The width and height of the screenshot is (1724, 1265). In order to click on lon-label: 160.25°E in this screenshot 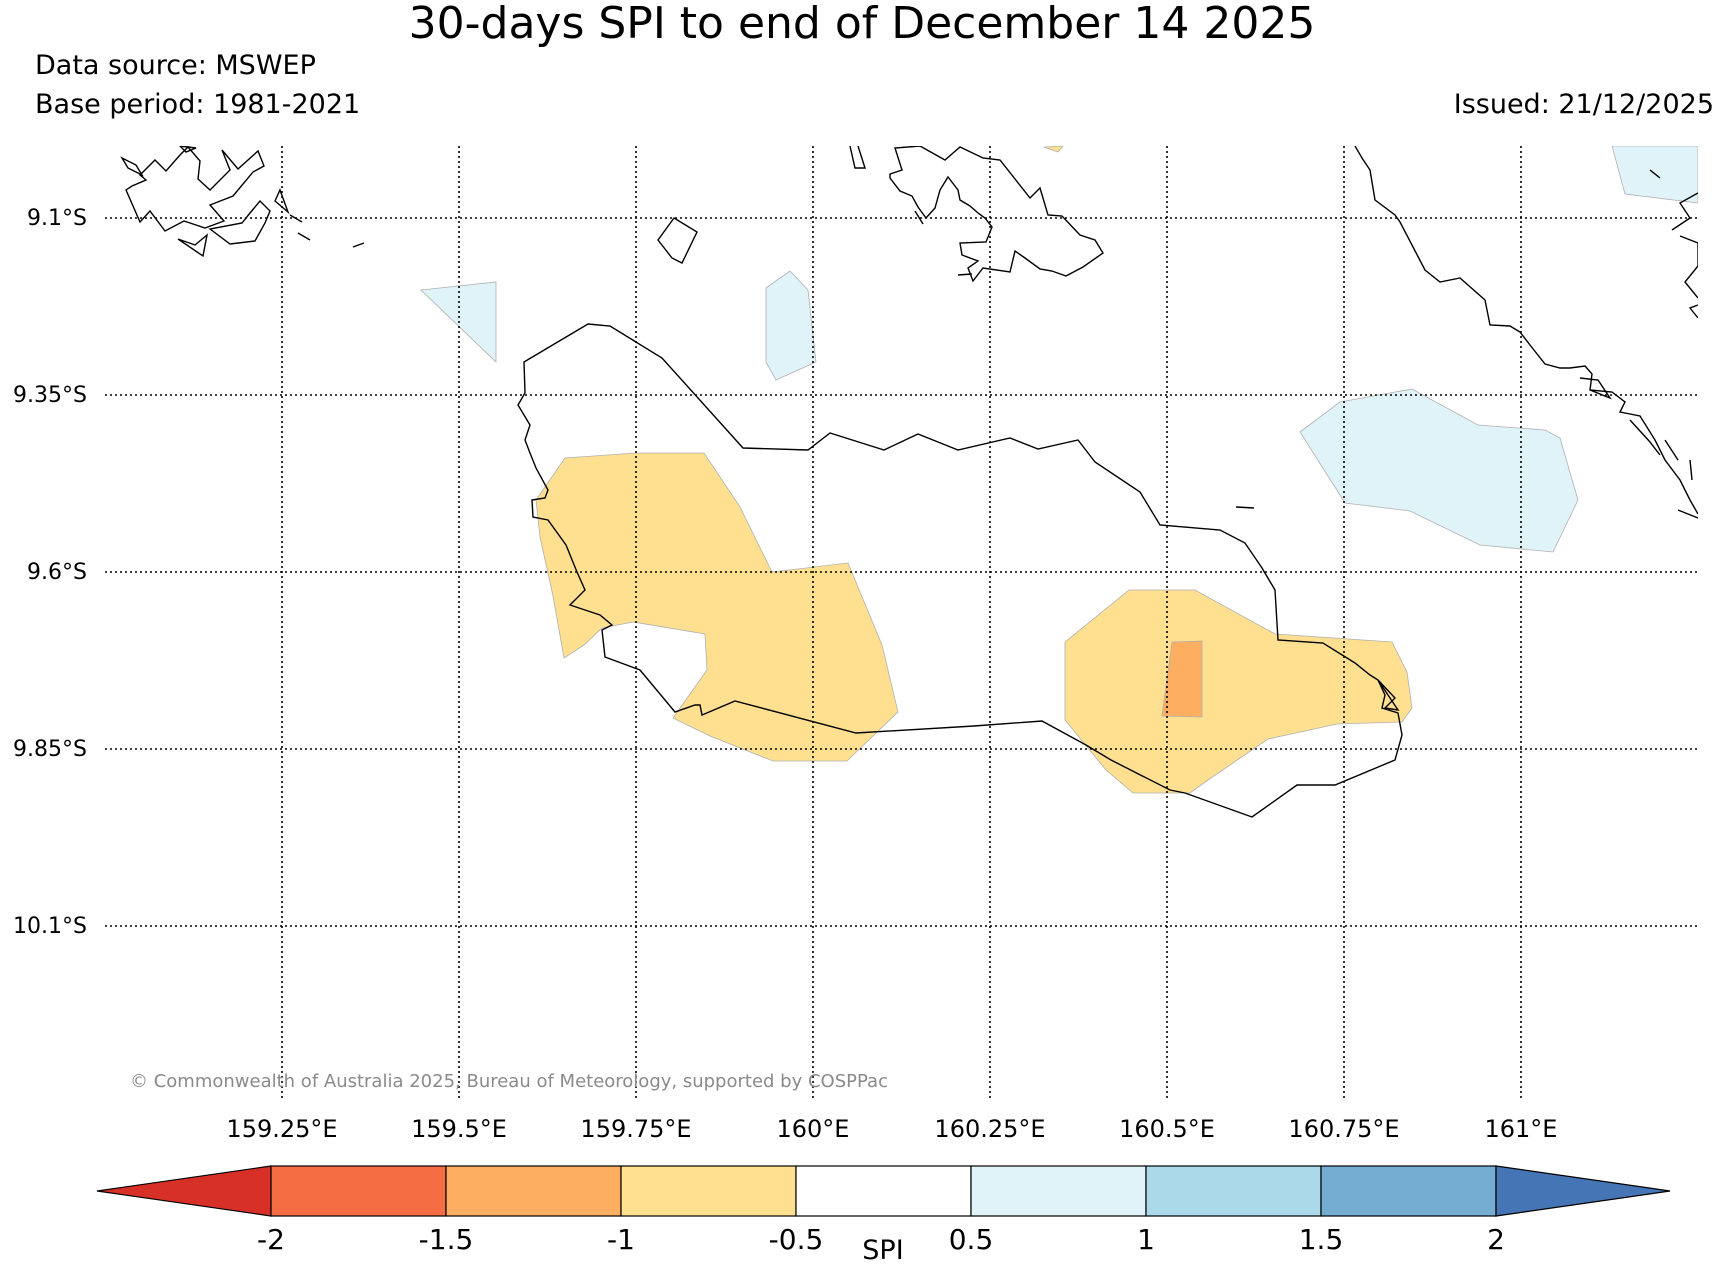, I will do `click(989, 1129)`.